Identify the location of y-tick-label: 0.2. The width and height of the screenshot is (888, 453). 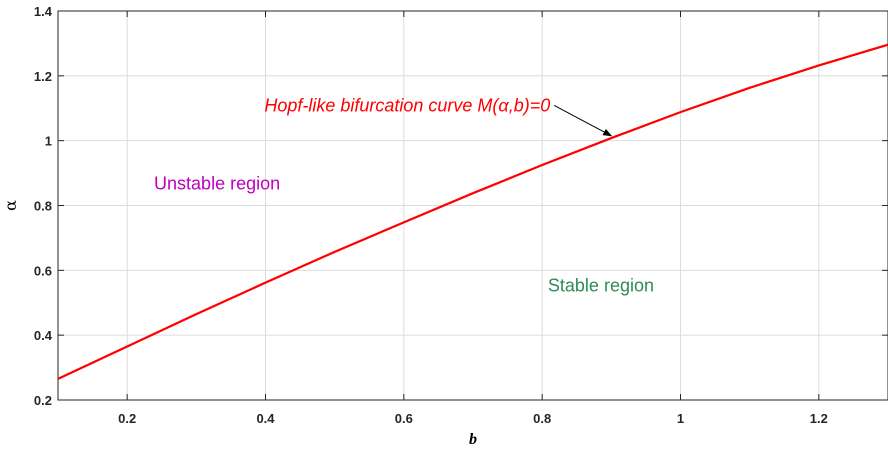
(43, 400).